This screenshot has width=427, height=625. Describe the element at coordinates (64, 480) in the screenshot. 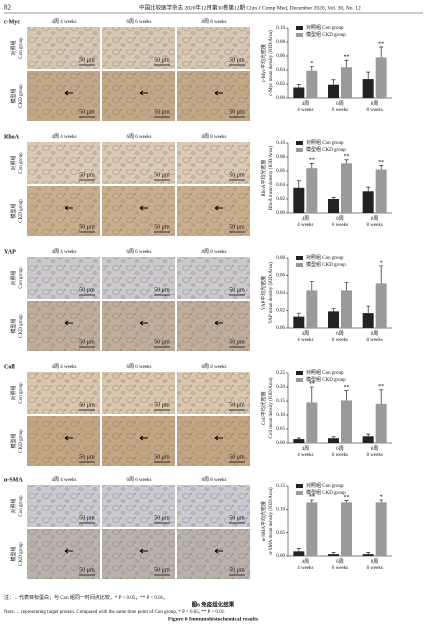

I see `column-header: 4周 4 weeks` at that location.